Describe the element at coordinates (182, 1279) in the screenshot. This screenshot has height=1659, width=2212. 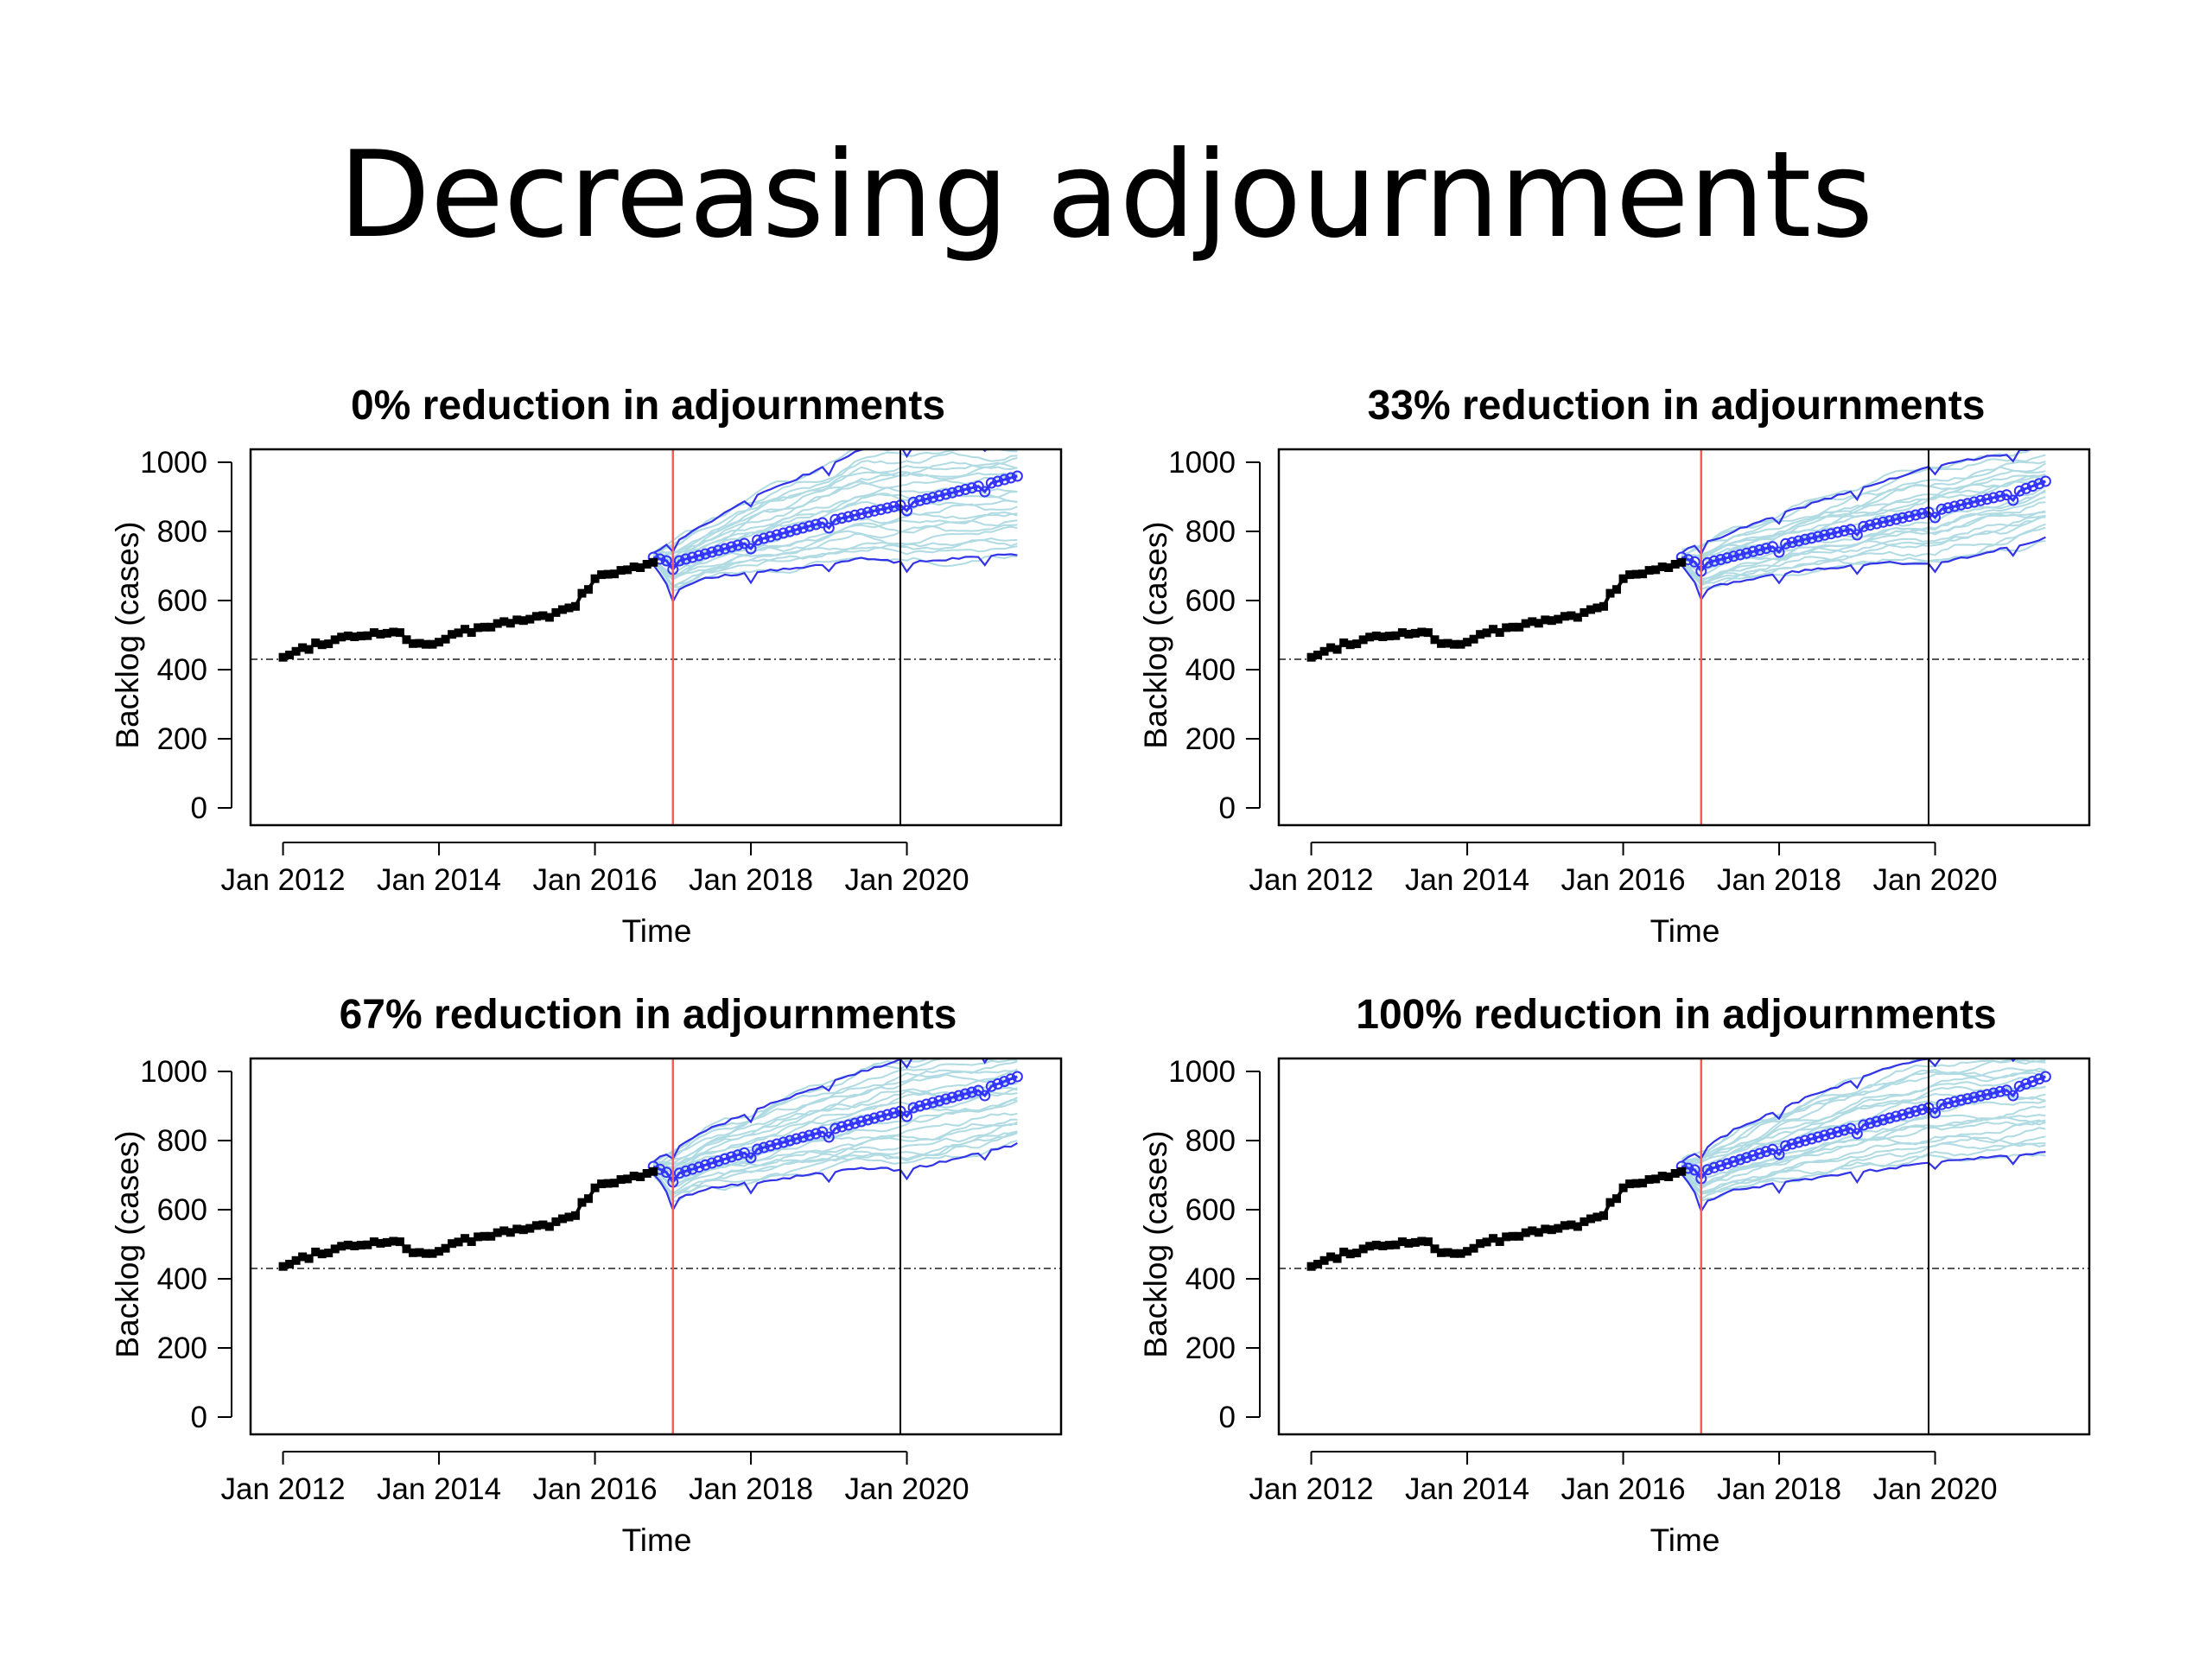
I see `y-tick-label: 400` at that location.